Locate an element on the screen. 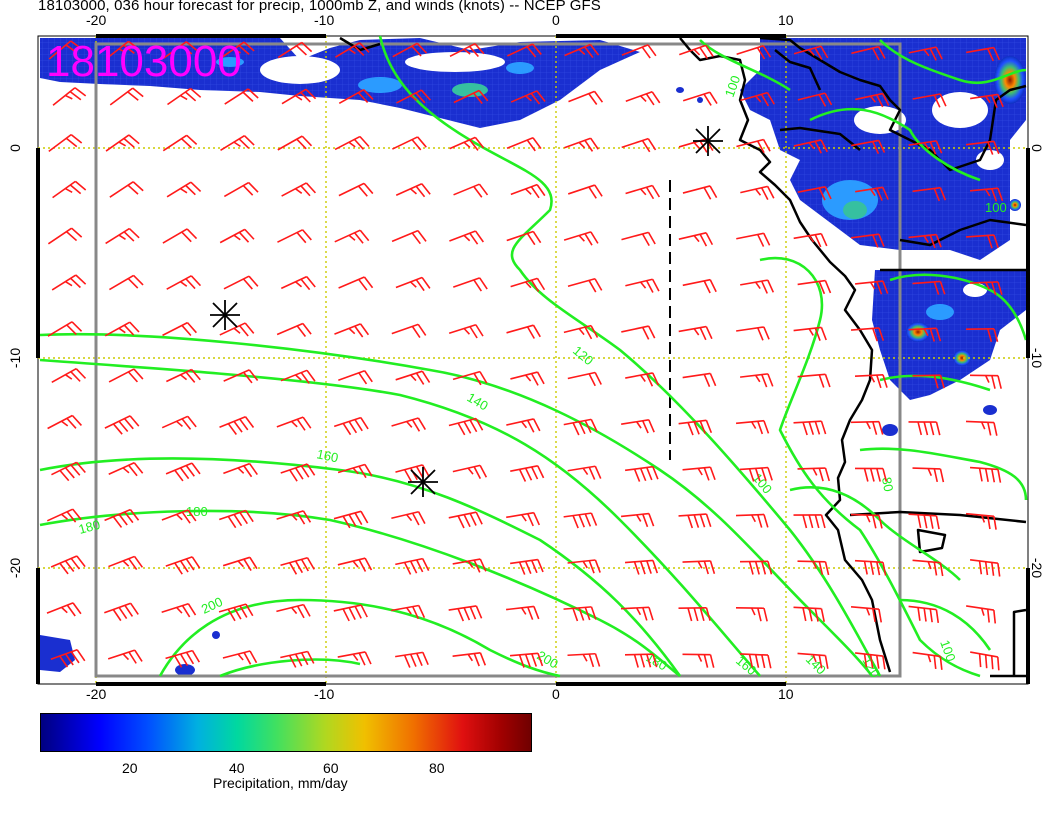  left-tick: -20 is located at coordinates (15, 568).